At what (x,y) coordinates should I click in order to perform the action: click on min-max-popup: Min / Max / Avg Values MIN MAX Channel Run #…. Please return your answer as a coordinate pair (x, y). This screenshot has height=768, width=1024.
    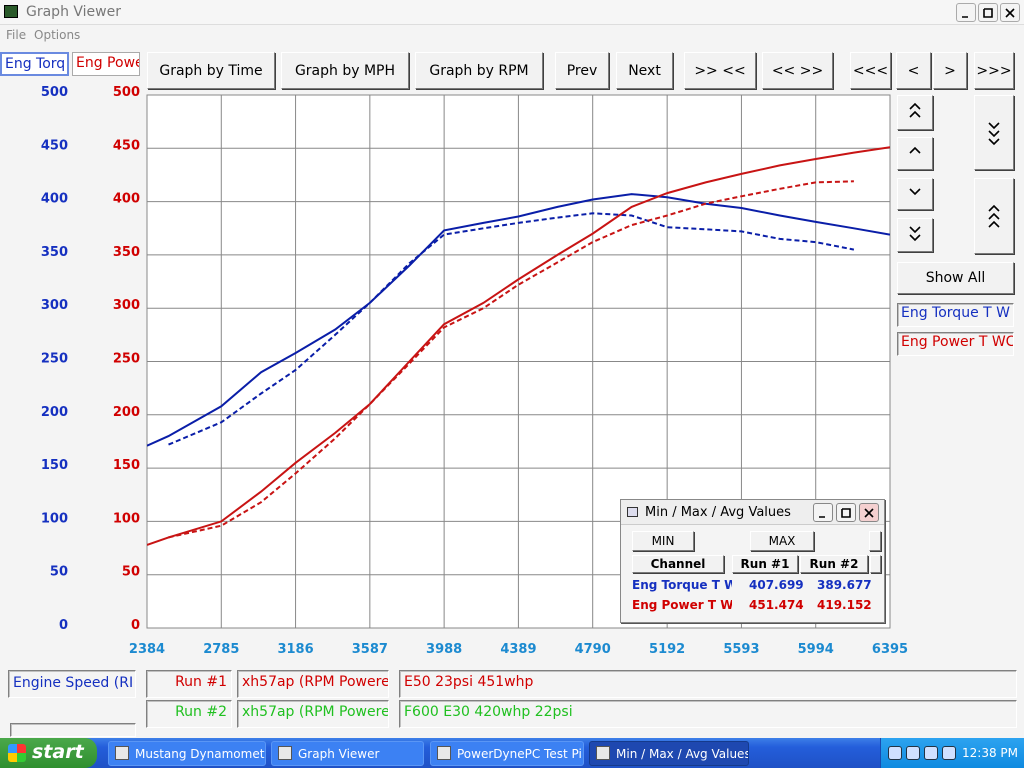
    Looking at the image, I should click on (752, 561).